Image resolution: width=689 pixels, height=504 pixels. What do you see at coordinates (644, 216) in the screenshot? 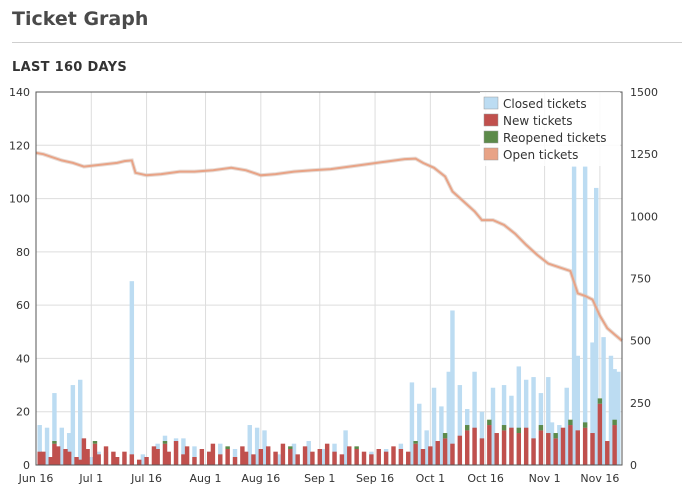
I see `y2-tick-label: 1000` at bounding box center [644, 216].